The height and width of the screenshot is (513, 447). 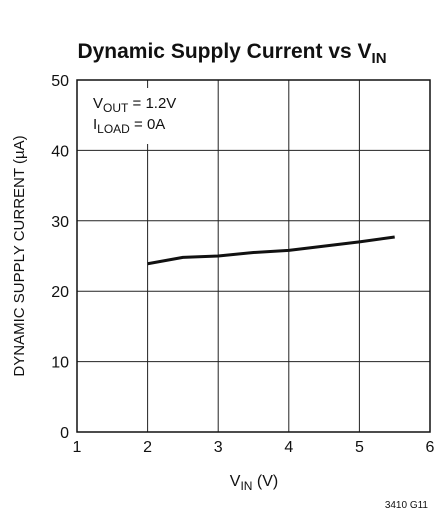 What do you see at coordinates (271, 250) in the screenshot?
I see `data-line` at bounding box center [271, 250].